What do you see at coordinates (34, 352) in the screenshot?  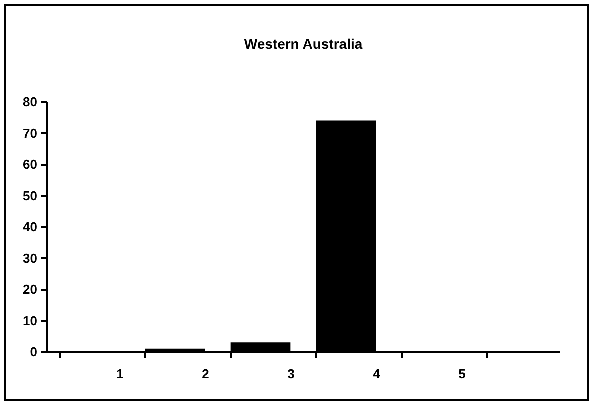 I see `y-tick-label: 0` at bounding box center [34, 352].